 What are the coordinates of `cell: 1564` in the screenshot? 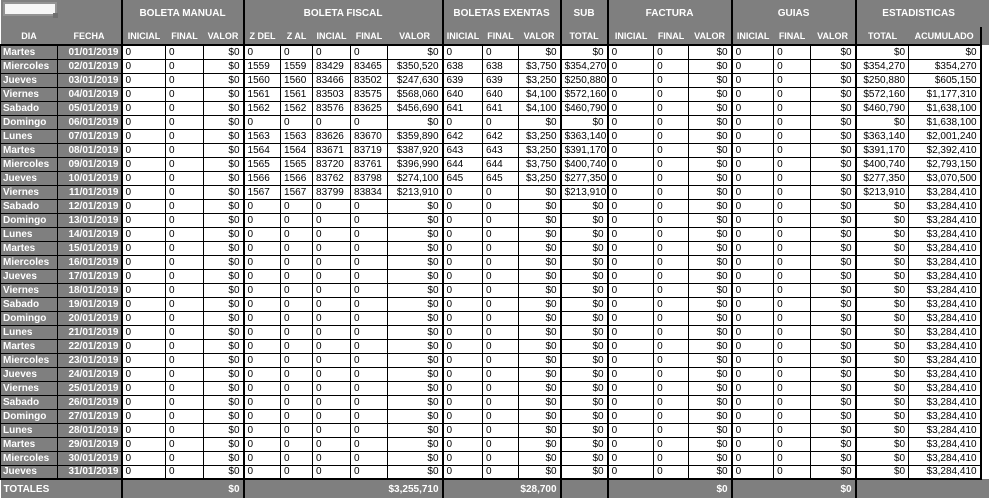 It's located at (297, 150).